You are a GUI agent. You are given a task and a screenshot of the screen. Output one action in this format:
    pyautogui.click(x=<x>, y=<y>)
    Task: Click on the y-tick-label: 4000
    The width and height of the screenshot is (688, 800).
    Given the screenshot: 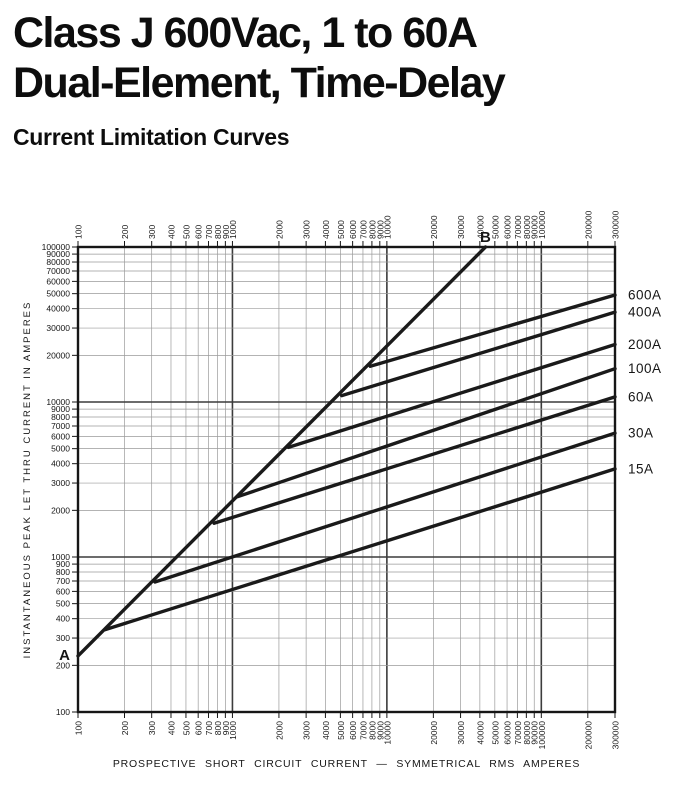 What is the action you would take?
    pyautogui.click(x=60, y=464)
    